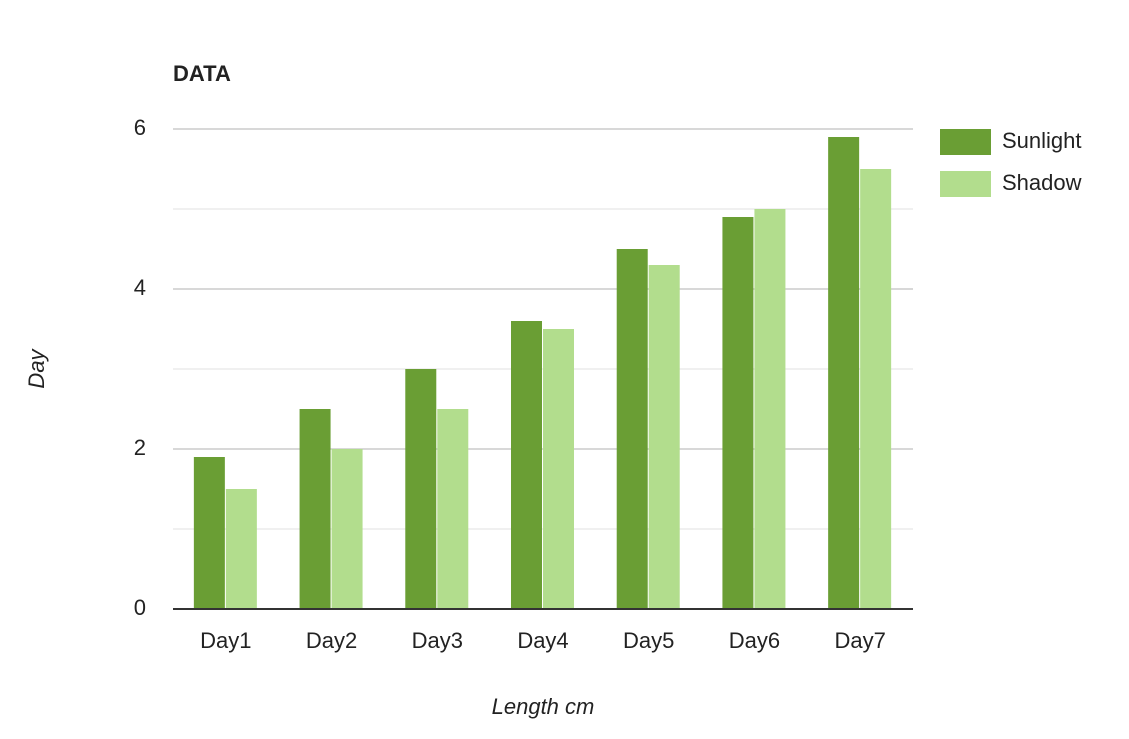 The image size is (1129, 739). Describe the element at coordinates (859, 640) in the screenshot. I see `x-tick-label: Day7` at that location.